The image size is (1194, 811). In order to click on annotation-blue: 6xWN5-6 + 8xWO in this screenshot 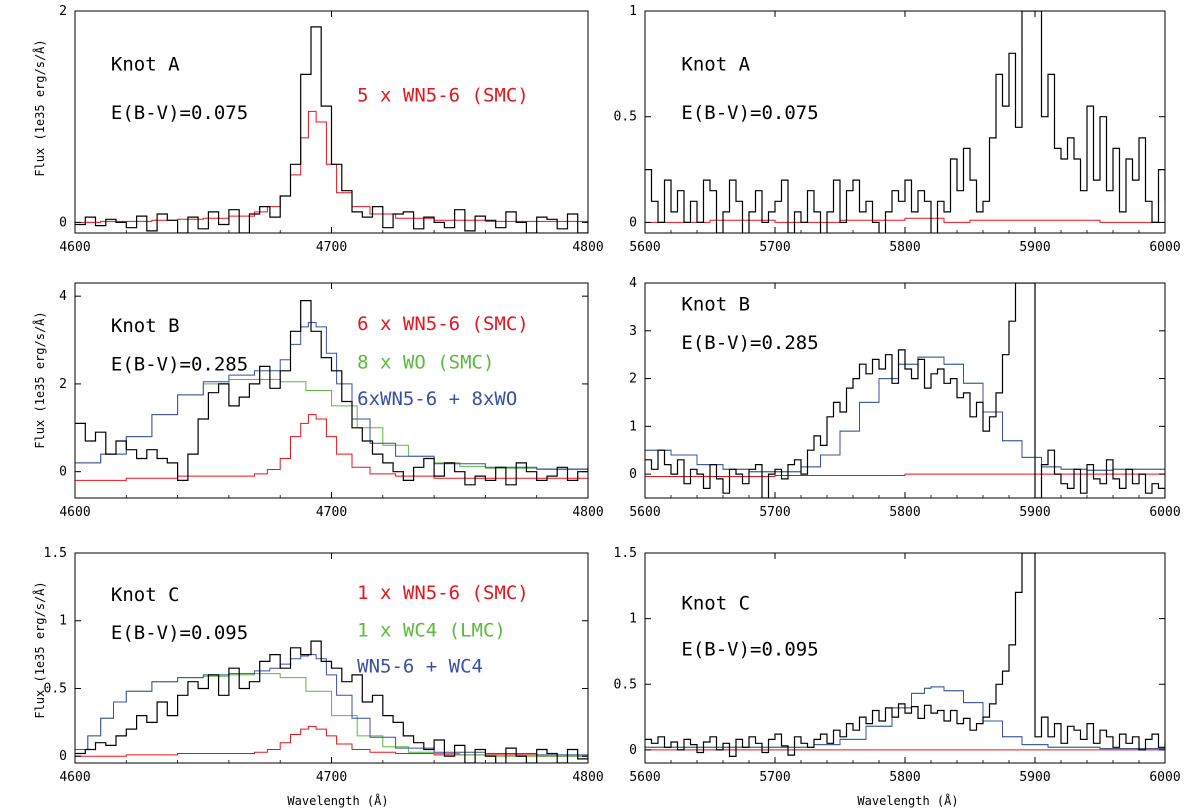, I will do `click(437, 399)`.